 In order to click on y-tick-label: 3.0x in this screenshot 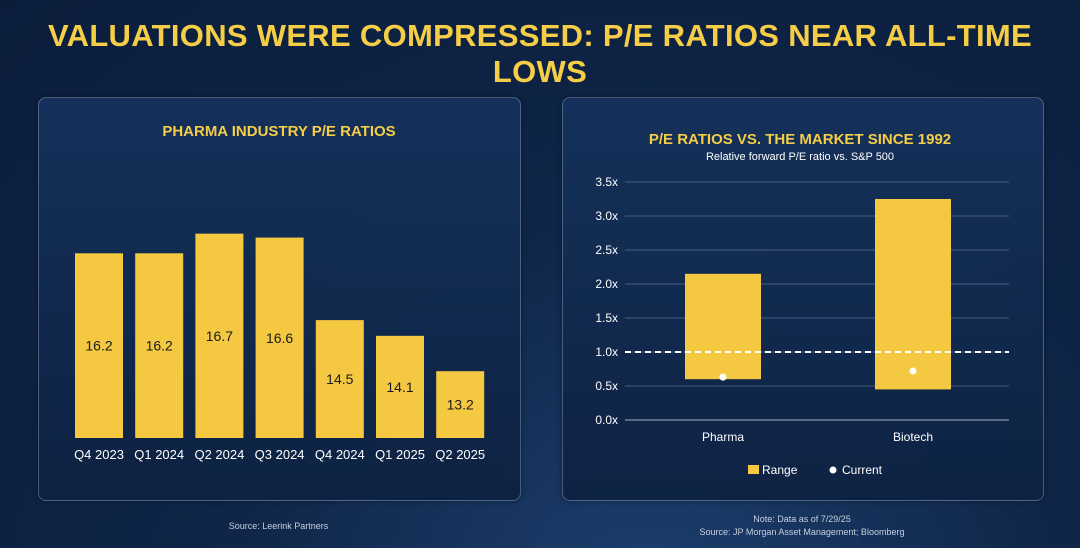, I will do `click(606, 216)`.